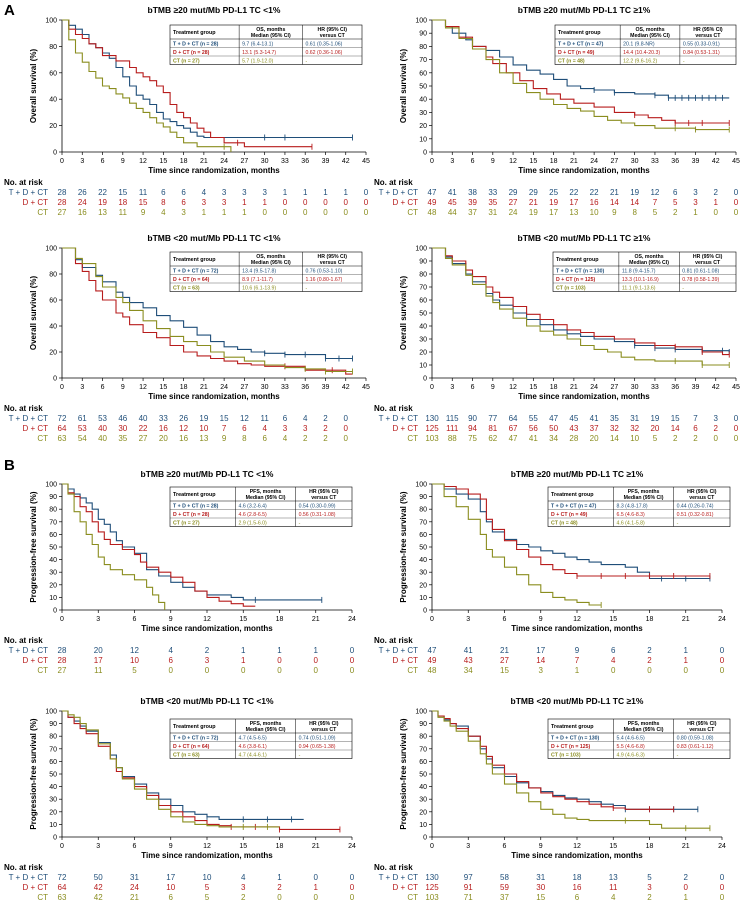  What do you see at coordinates (346, 161) in the screenshot?
I see `x-tick-label: 42` at bounding box center [346, 161].